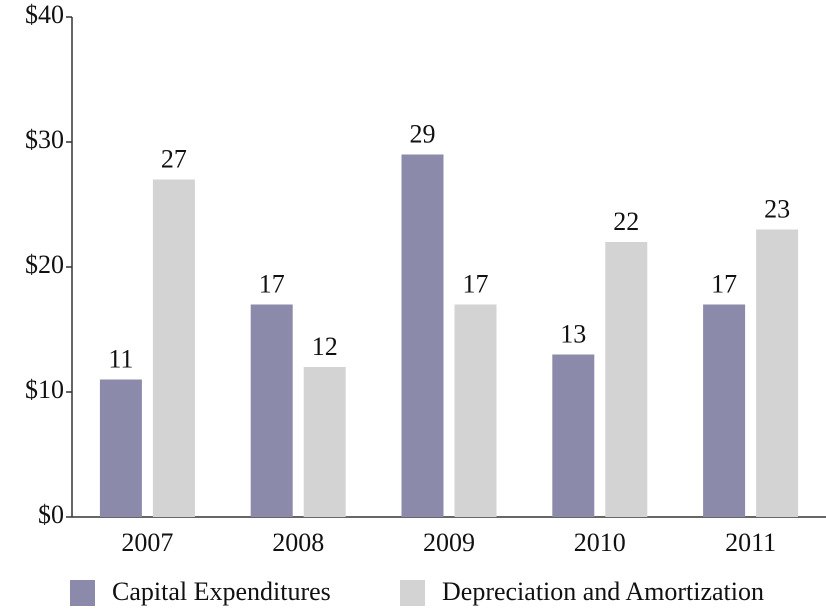  What do you see at coordinates (600, 542) in the screenshot?
I see `x-tick-label: 2010` at bounding box center [600, 542].